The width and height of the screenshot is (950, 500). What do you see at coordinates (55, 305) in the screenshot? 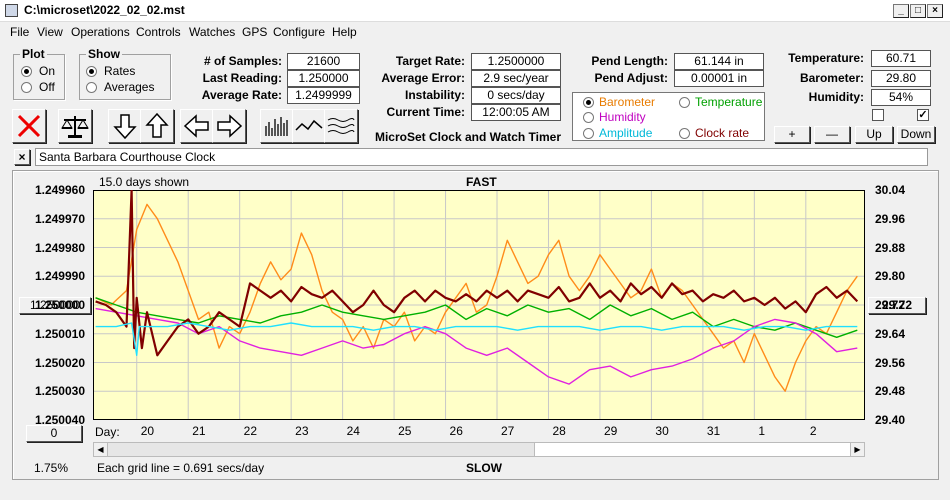
I see `left-axis-button: 1.250000` at bounding box center [55, 305].